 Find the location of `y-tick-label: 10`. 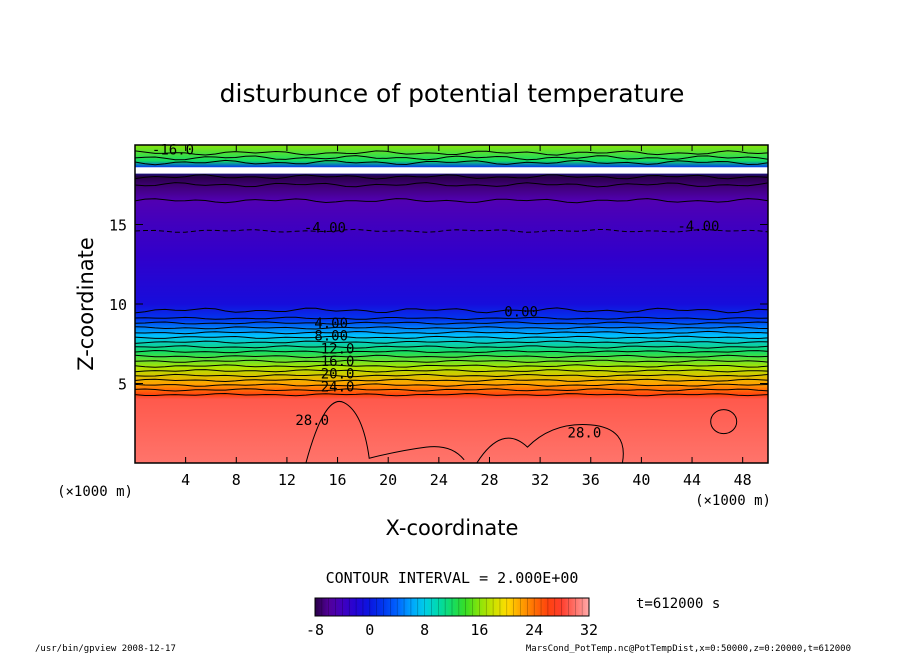

y-tick-label: 10 is located at coordinates (118, 305).